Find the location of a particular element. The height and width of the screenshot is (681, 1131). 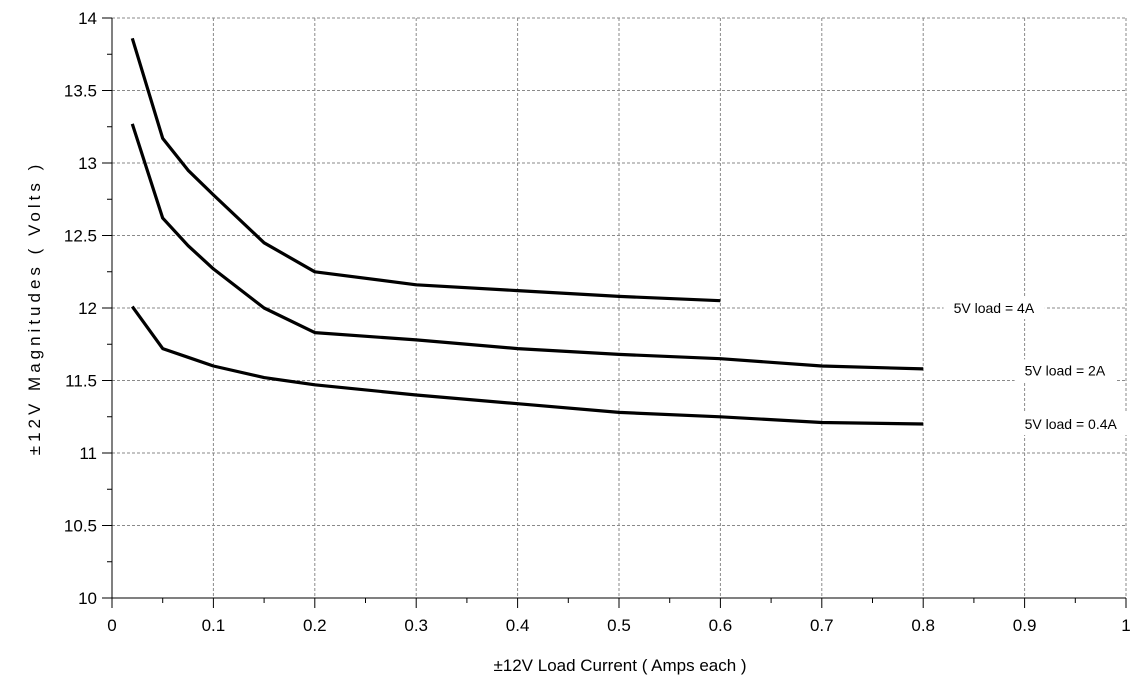

x-tick-label-4: 0.4 is located at coordinates (518, 625).